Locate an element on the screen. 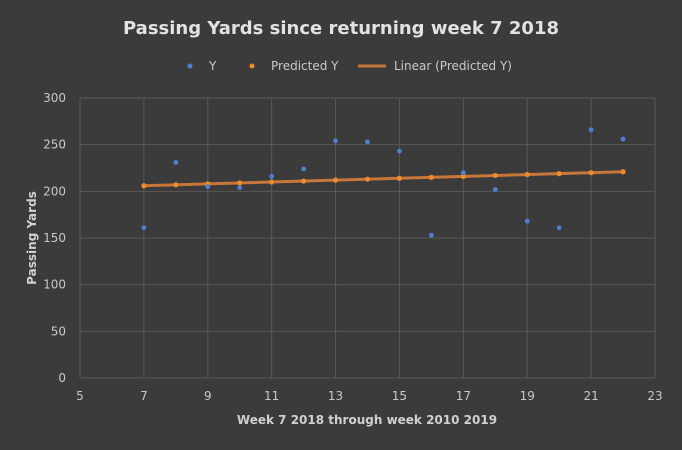 The image size is (682, 450). x-tick-label: 13 is located at coordinates (335, 396).